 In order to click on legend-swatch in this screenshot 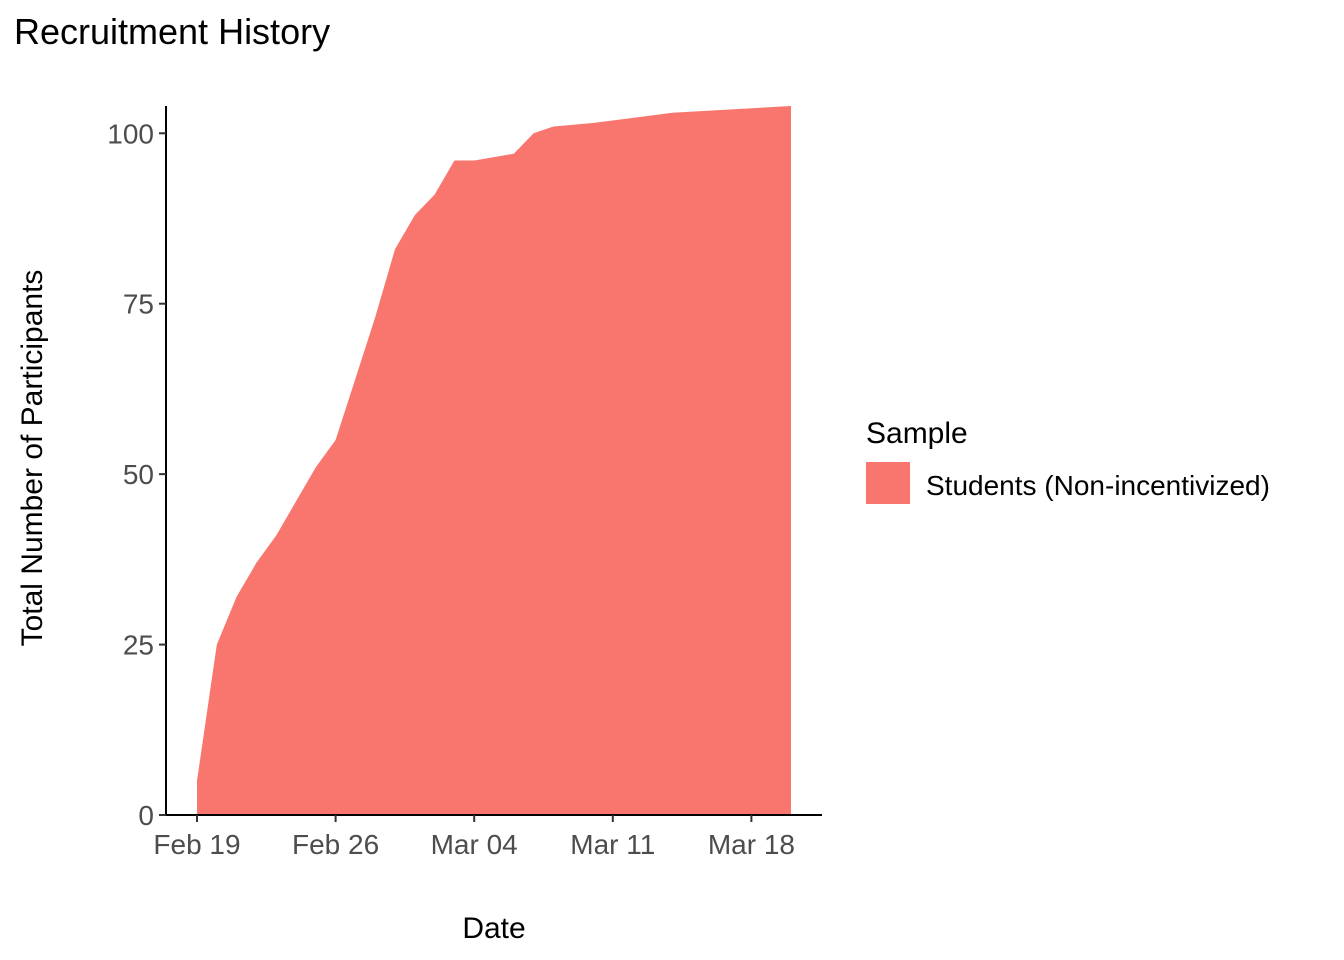, I will do `click(888, 483)`.